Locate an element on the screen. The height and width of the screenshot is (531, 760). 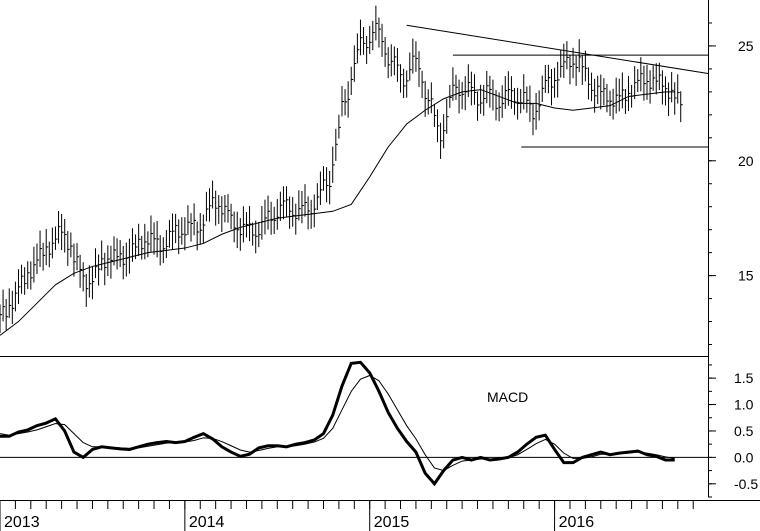
price-y-tick-label: 15 is located at coordinates (746, 276).